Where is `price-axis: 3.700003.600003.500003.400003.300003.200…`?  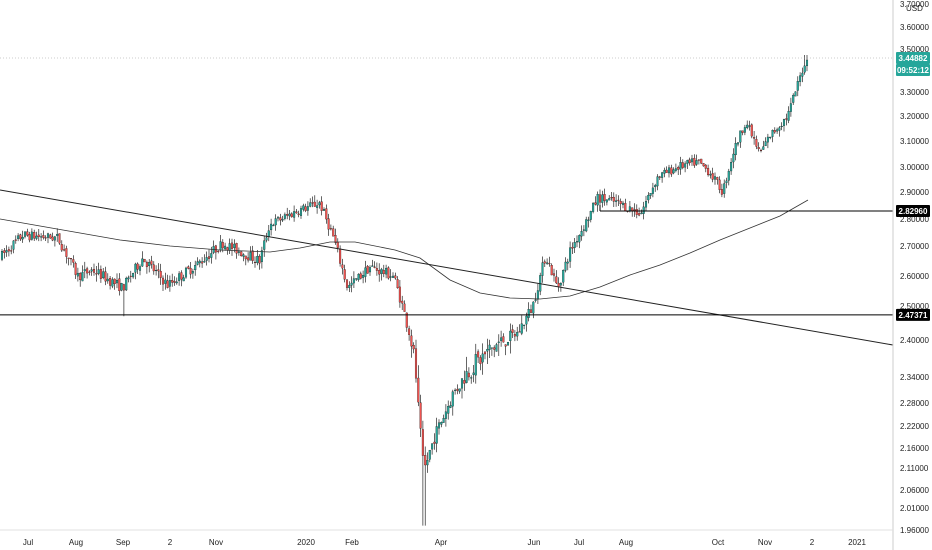
price-axis: 3.700003.600003.500003.400003.300003.200… is located at coordinates (914, 267).